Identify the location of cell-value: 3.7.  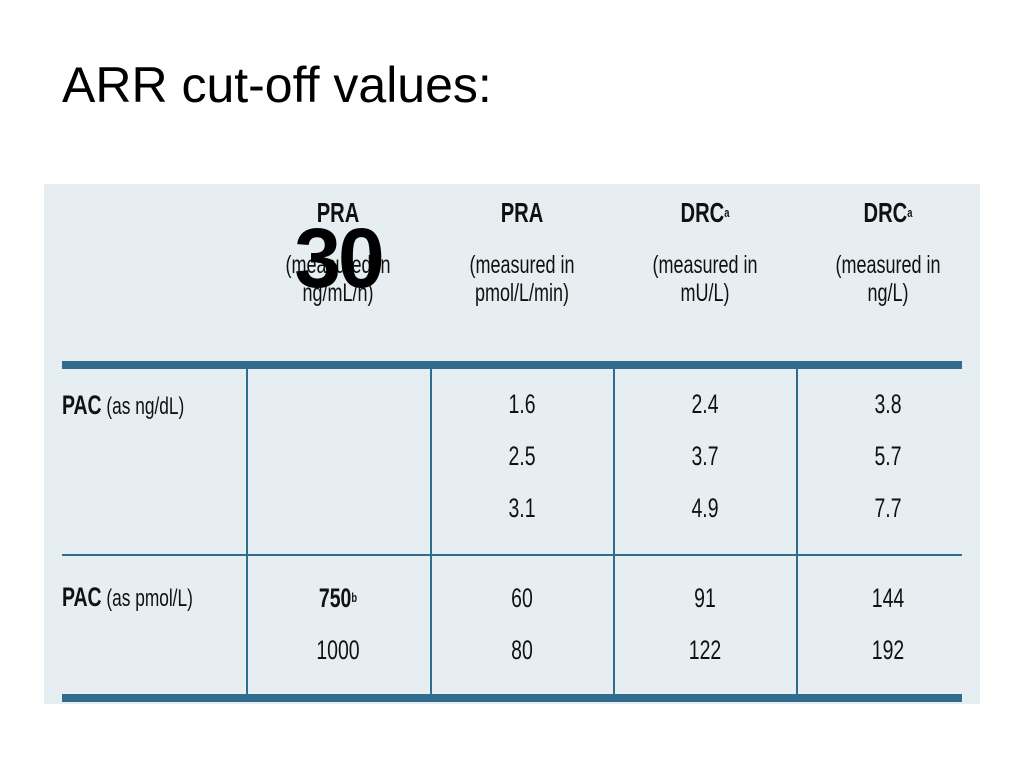
(705, 456).